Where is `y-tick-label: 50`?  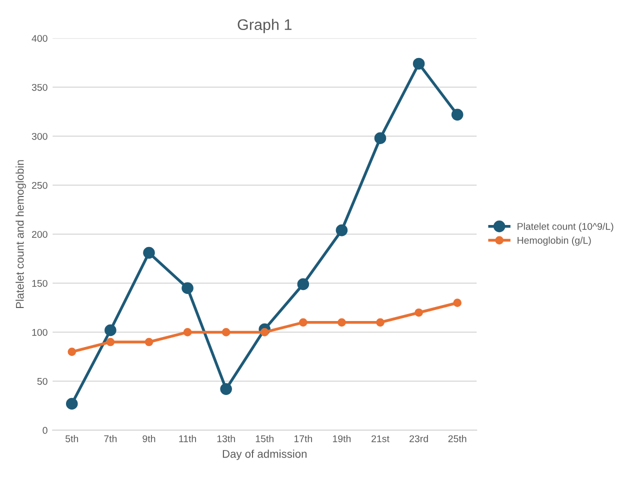
y-tick-label: 50 is located at coordinates (42, 381).